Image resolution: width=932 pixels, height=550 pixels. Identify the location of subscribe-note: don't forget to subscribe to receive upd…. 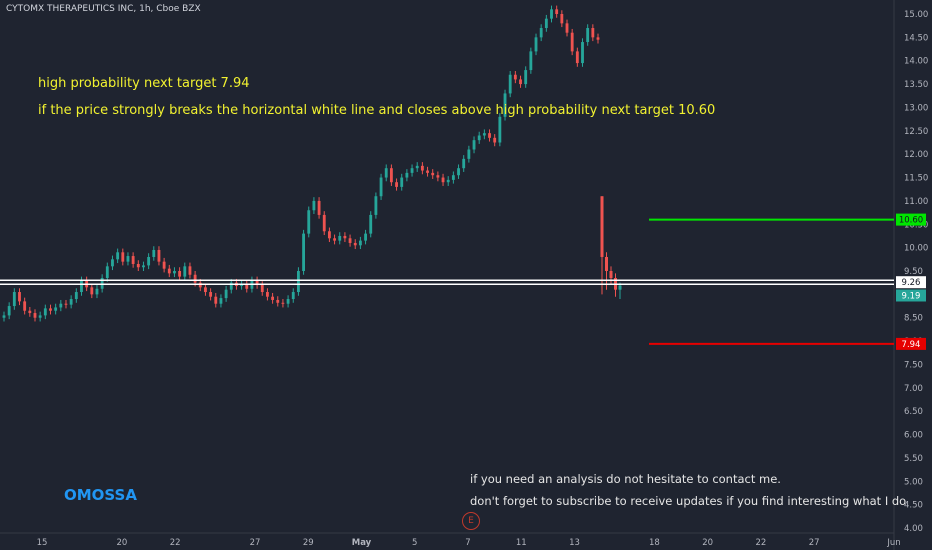
(688, 501).